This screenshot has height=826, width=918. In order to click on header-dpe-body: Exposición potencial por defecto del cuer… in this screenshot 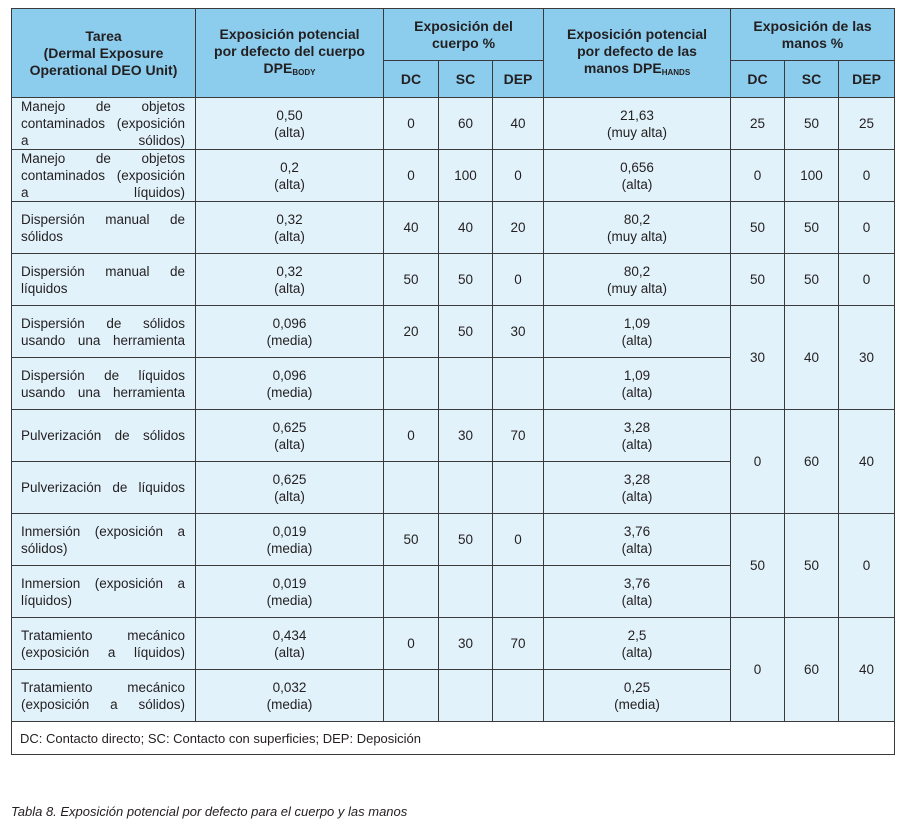, I will do `click(289, 53)`.